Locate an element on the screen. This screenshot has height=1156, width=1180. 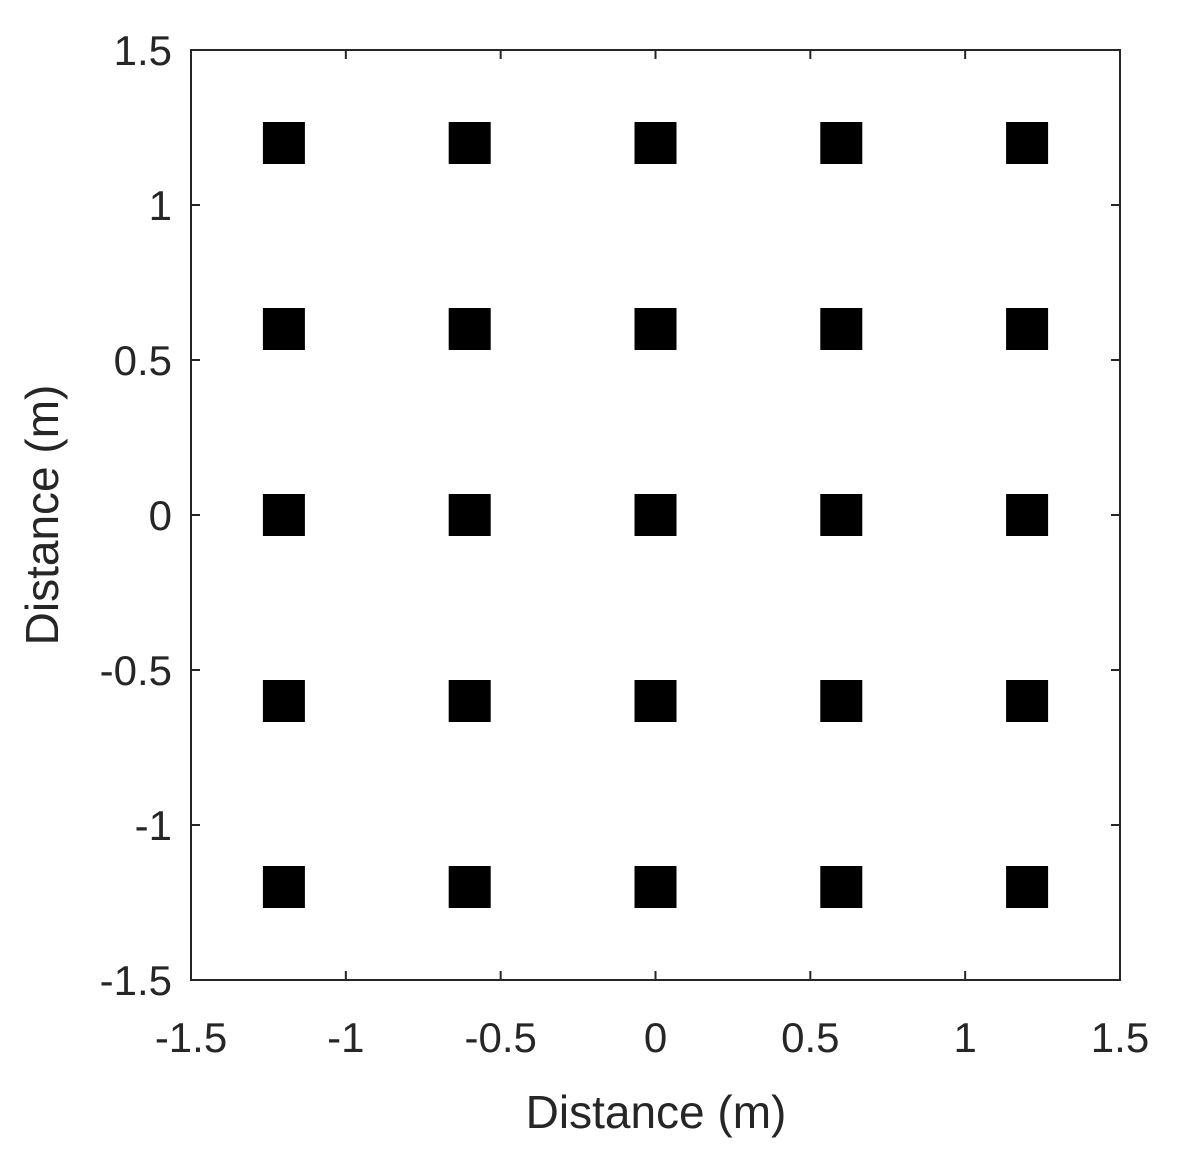
y-tick-label: 0 is located at coordinates (160, 515).